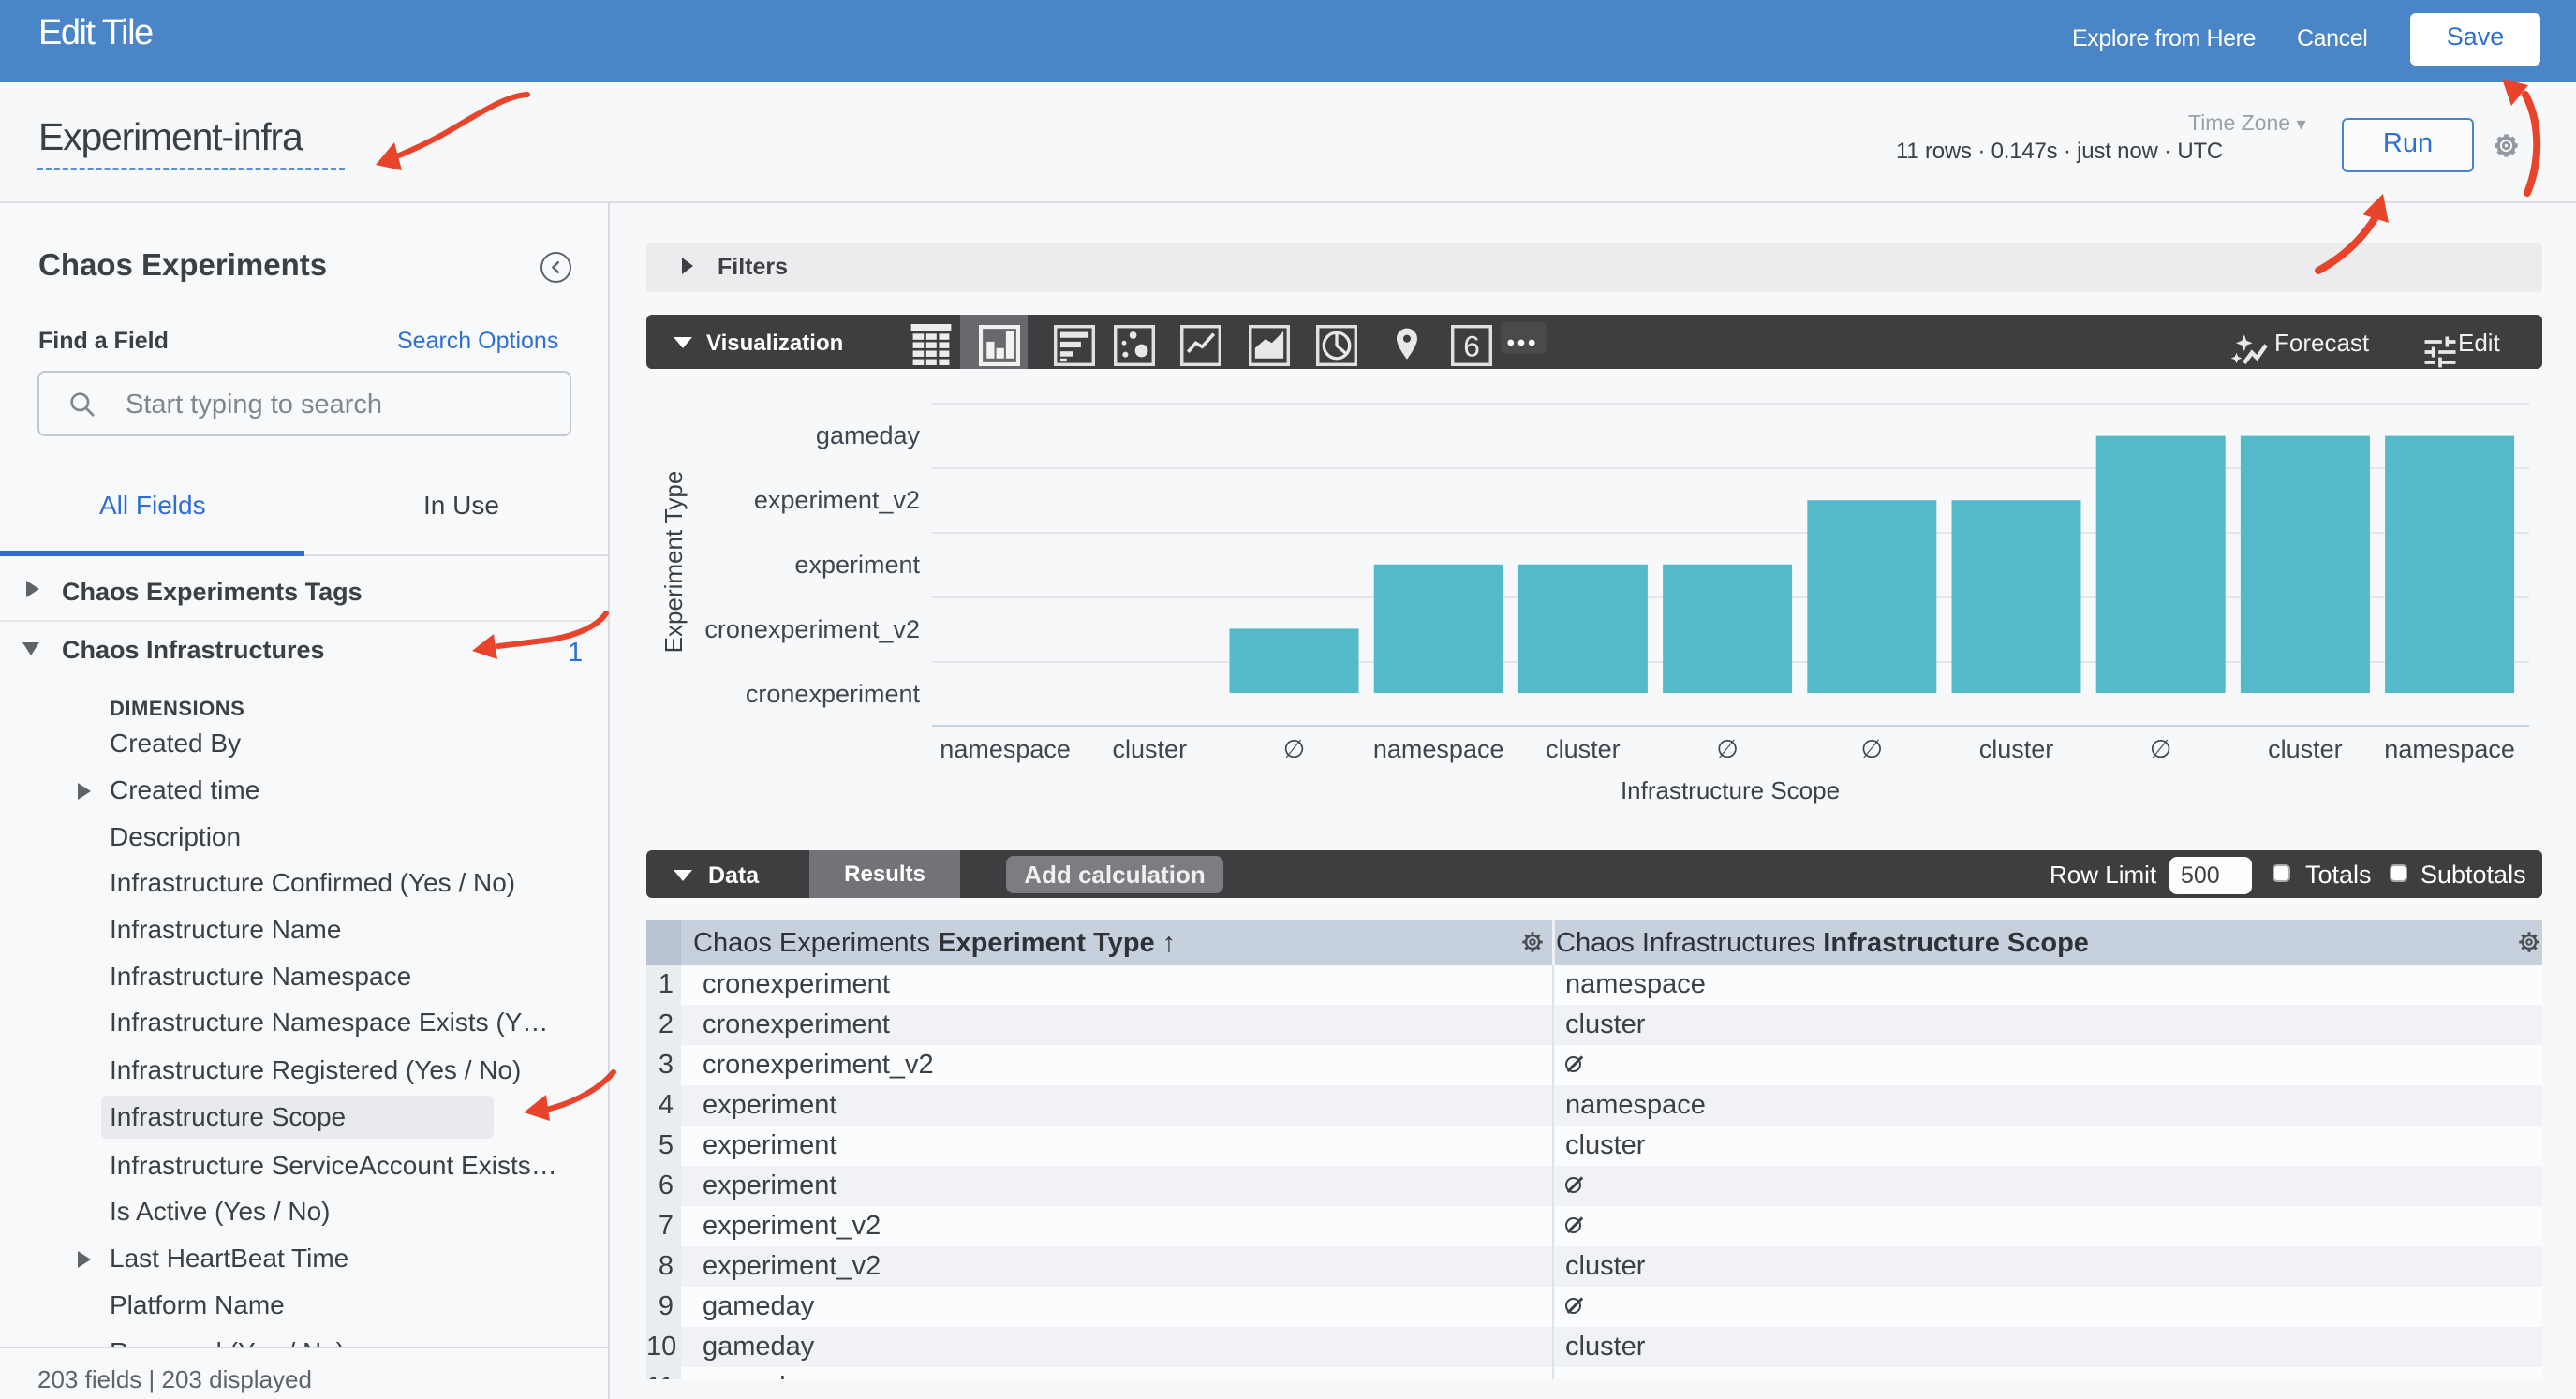  What do you see at coordinates (674, 562) in the screenshot?
I see `svg-text: Experiment Type` at bounding box center [674, 562].